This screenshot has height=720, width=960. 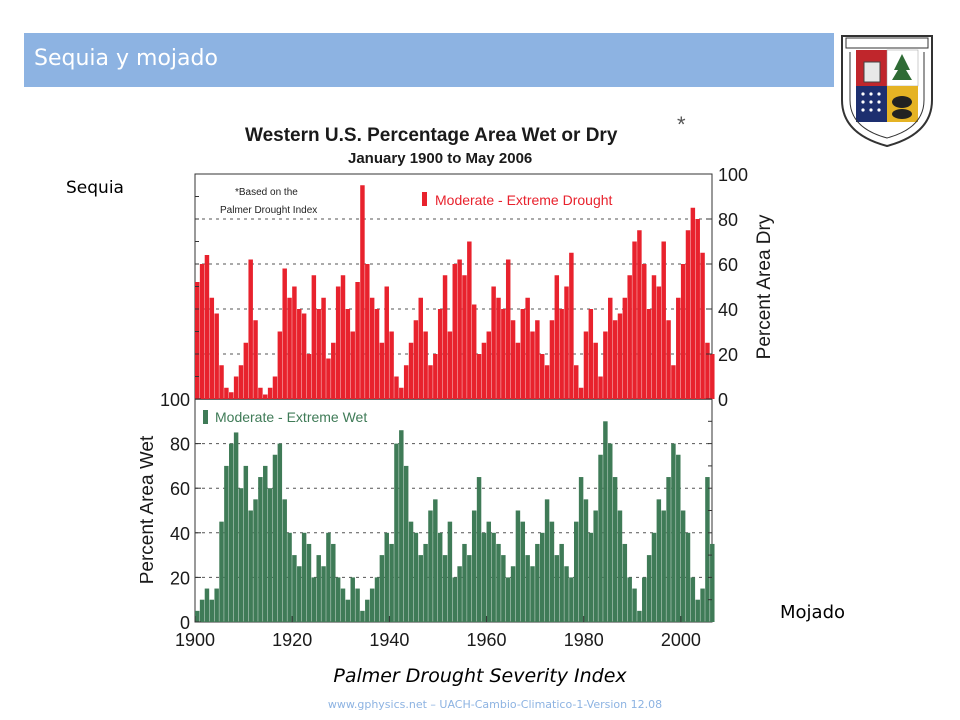 What do you see at coordinates (180, 534) in the screenshot?
I see `bottom-y-tick-label: 40` at bounding box center [180, 534].